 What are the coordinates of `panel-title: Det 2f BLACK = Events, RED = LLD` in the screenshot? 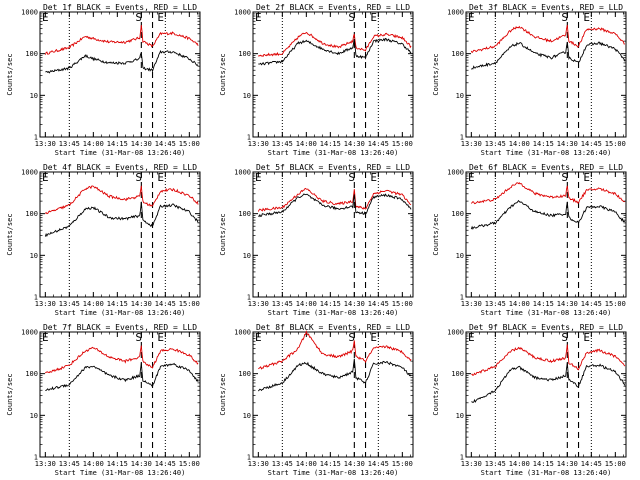 It's located at (333, 7).